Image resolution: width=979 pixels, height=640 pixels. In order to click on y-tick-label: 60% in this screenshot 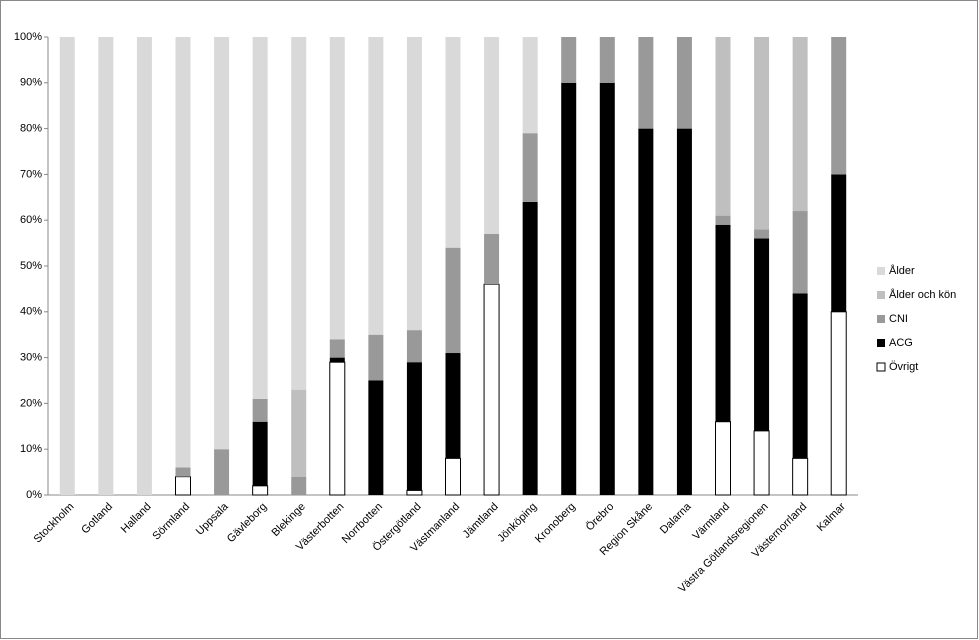, I will do `click(31, 220)`.